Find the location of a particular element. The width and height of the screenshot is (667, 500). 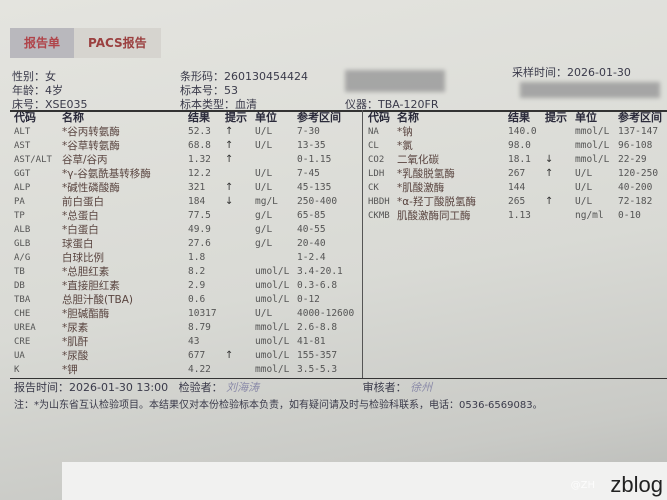

cell-code: A/G is located at coordinates (22, 258).